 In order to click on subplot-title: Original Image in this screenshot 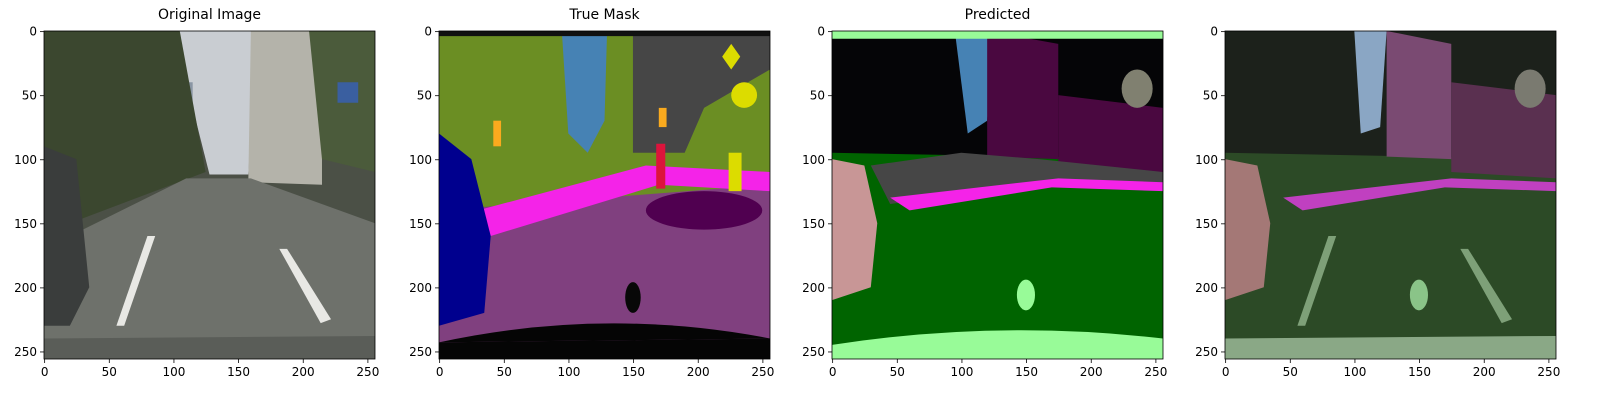, I will do `click(209, 15)`.